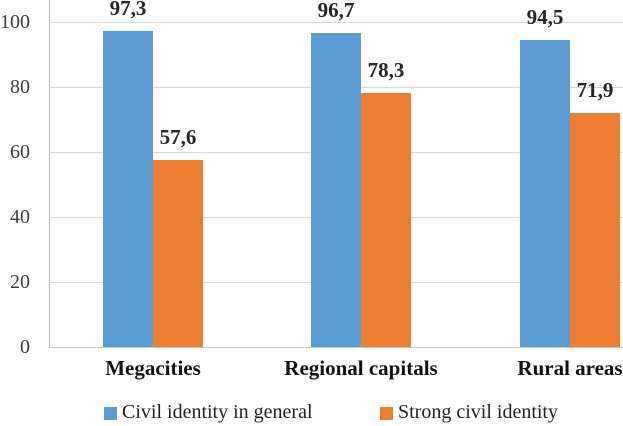 The height and width of the screenshot is (426, 623). I want to click on y-tick-label-60: 60, so click(20, 152).